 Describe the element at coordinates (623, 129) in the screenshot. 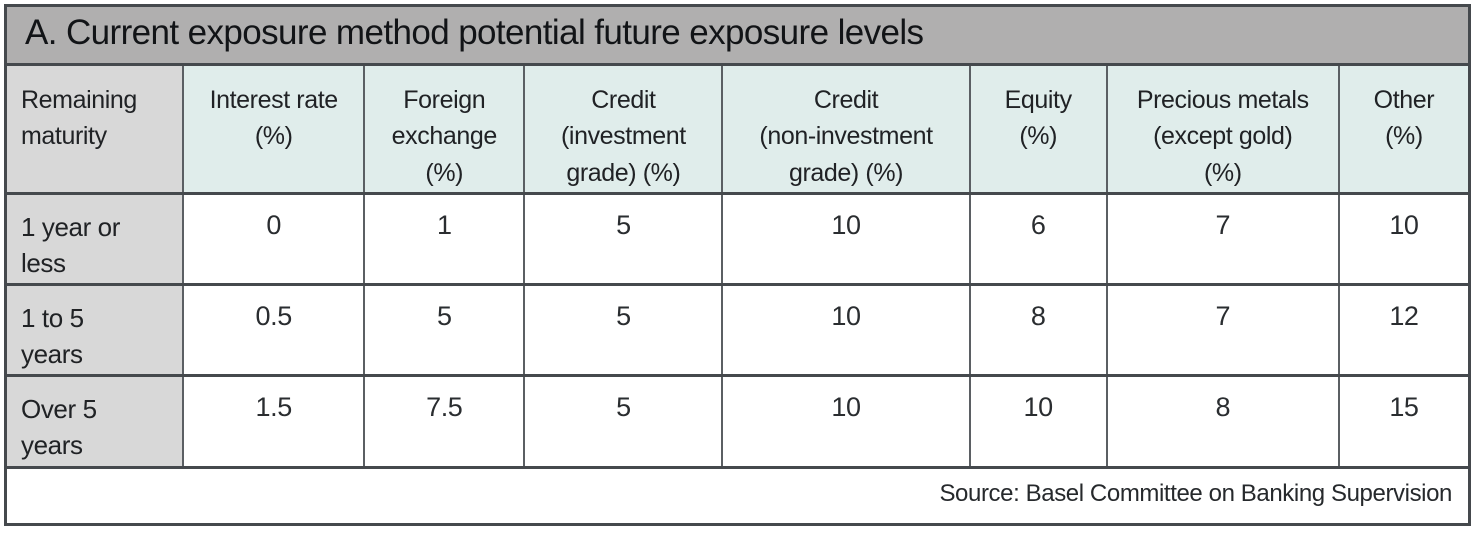

I see `column-header-credit-investment-grade: Credit (investment grade) (%)` at that location.